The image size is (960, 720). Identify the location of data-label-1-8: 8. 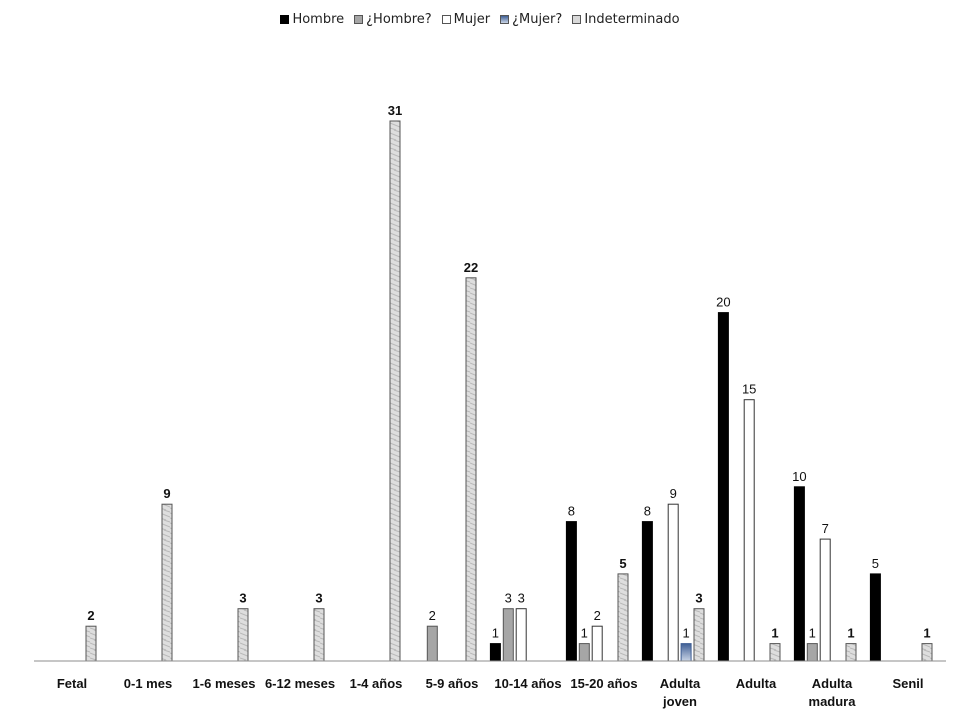
(571, 511).